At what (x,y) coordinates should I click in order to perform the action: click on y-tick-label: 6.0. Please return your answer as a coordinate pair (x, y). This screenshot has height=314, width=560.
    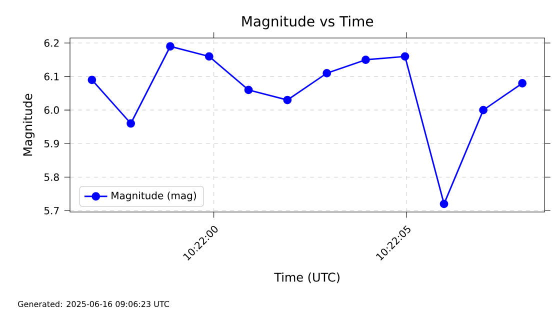
    Looking at the image, I should click on (51, 110).